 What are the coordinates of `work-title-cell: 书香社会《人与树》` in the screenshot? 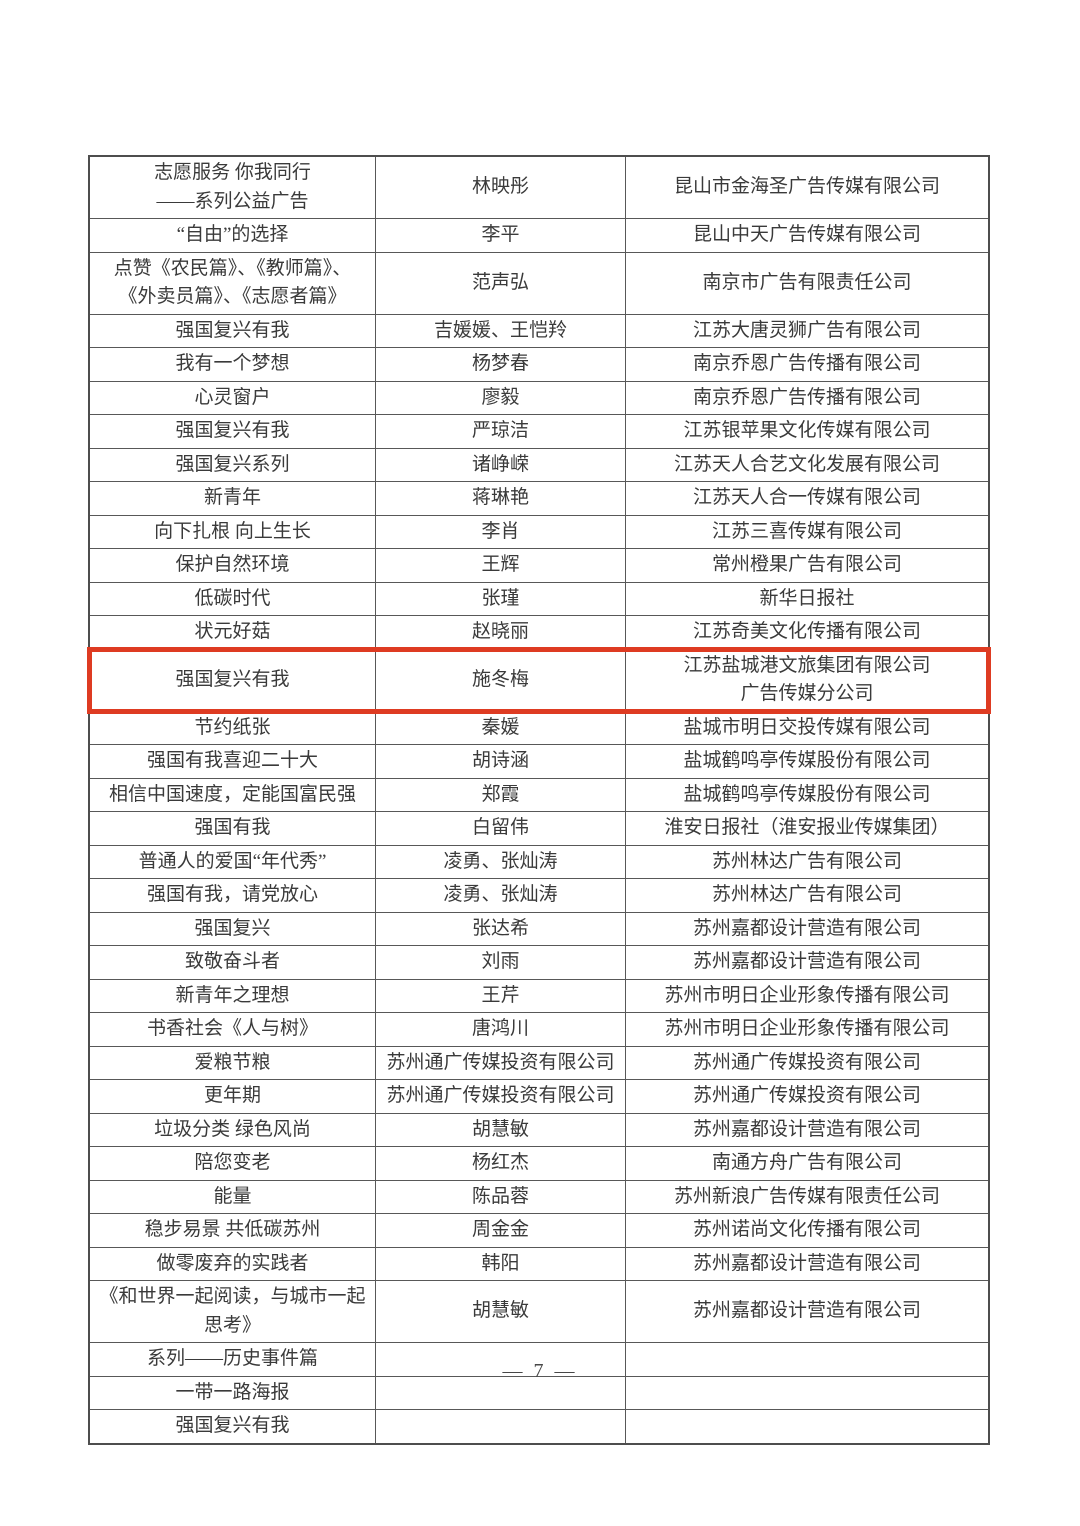 It's located at (232, 1028).